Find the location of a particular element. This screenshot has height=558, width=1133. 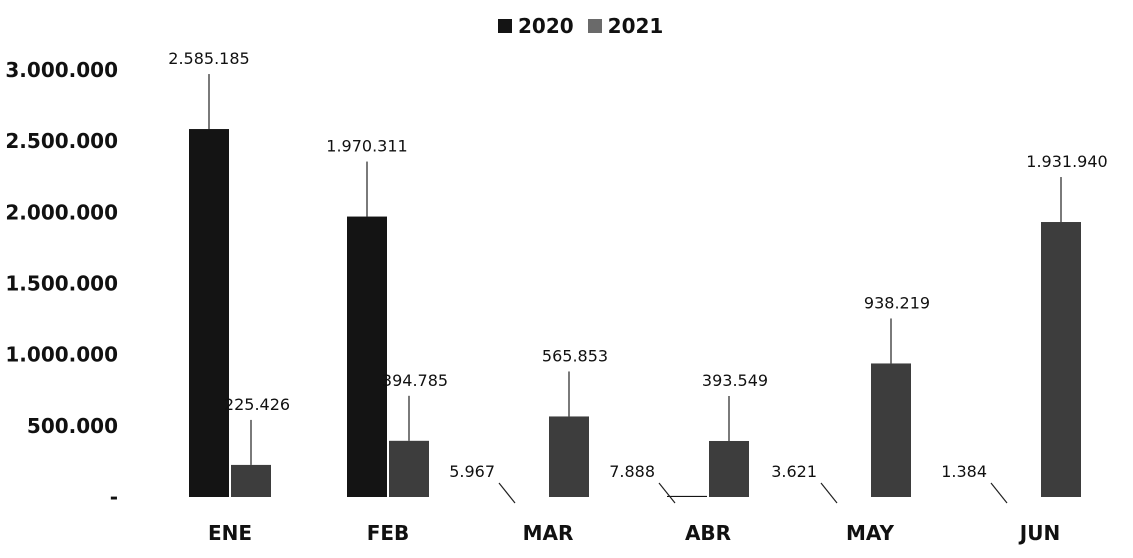

legend-label-2020: 2020 is located at coordinates (546, 26).